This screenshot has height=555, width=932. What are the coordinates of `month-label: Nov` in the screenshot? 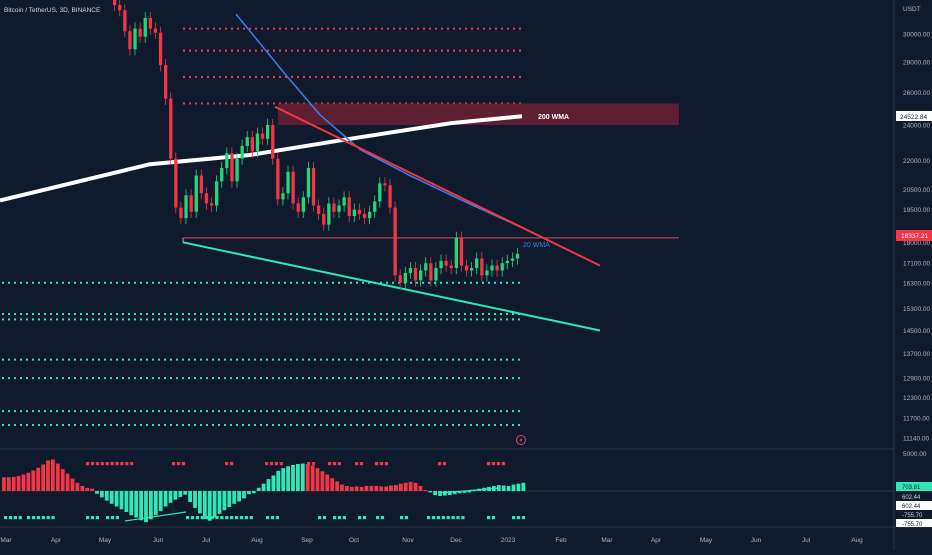 It's located at (408, 540).